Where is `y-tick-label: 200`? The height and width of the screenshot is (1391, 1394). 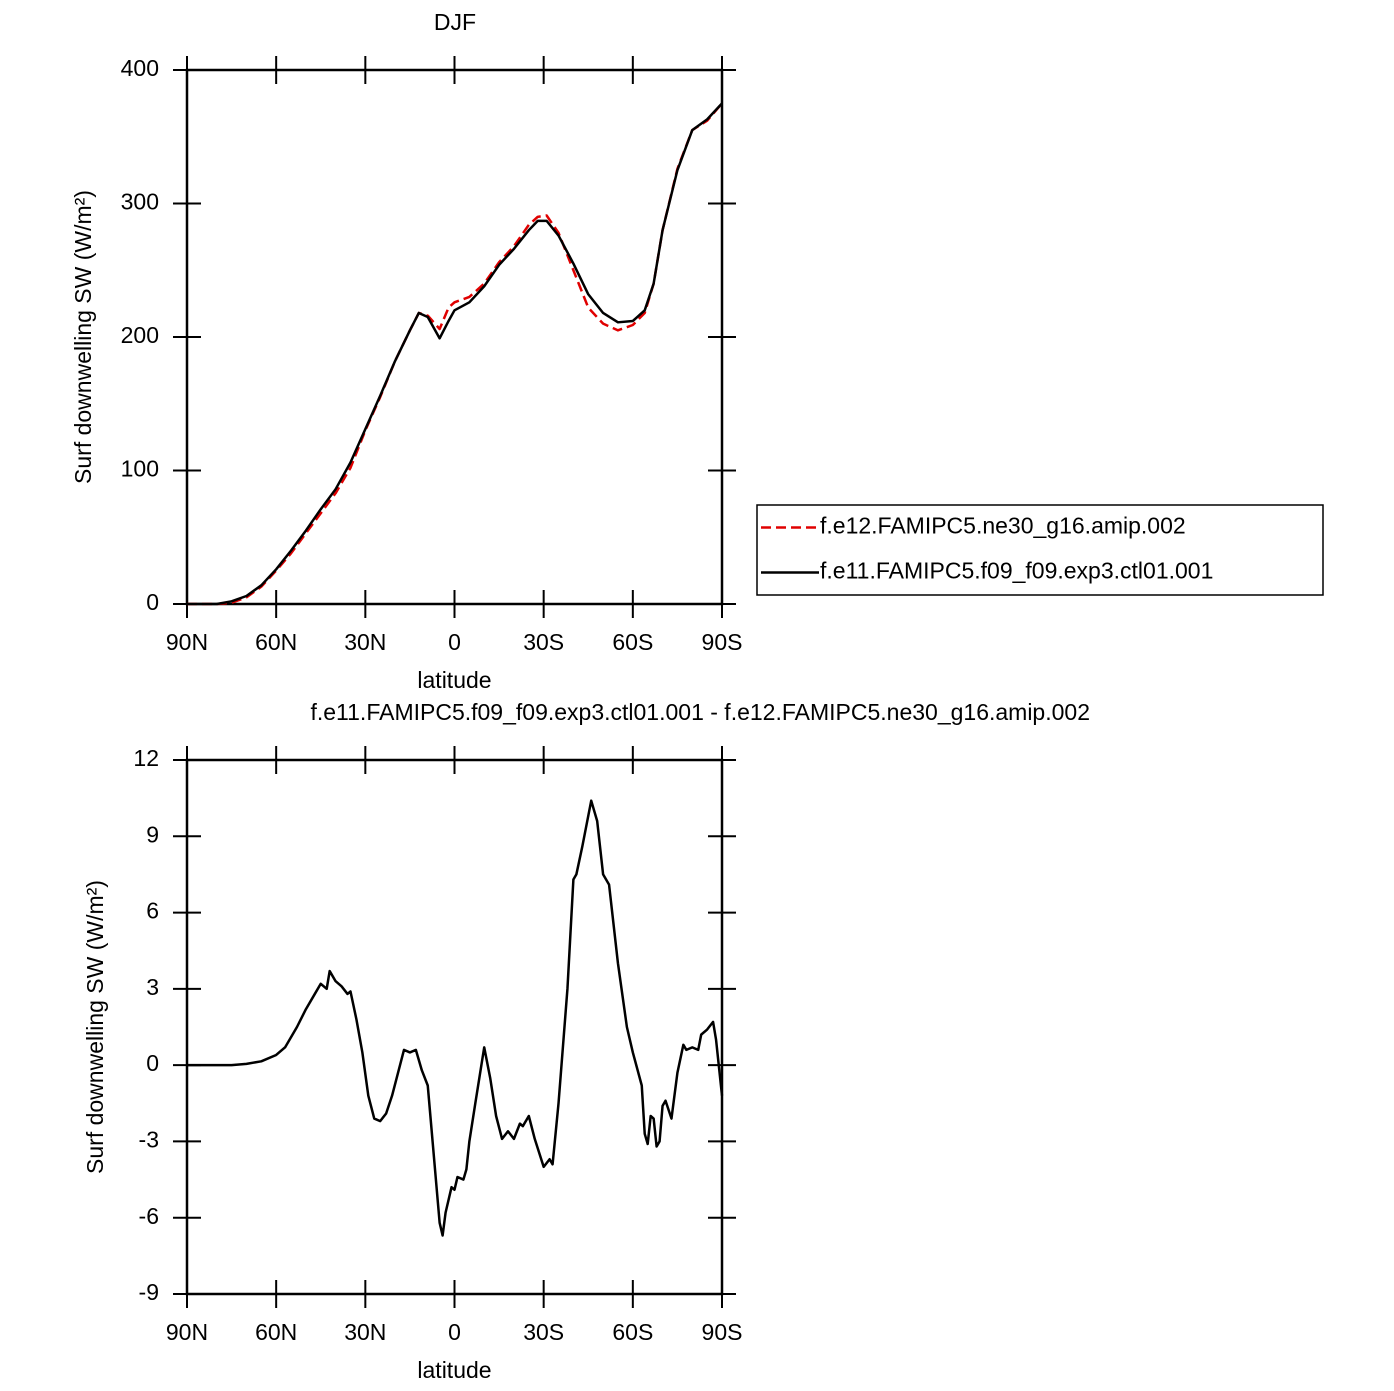
y-tick-label: 200 is located at coordinates (140, 335).